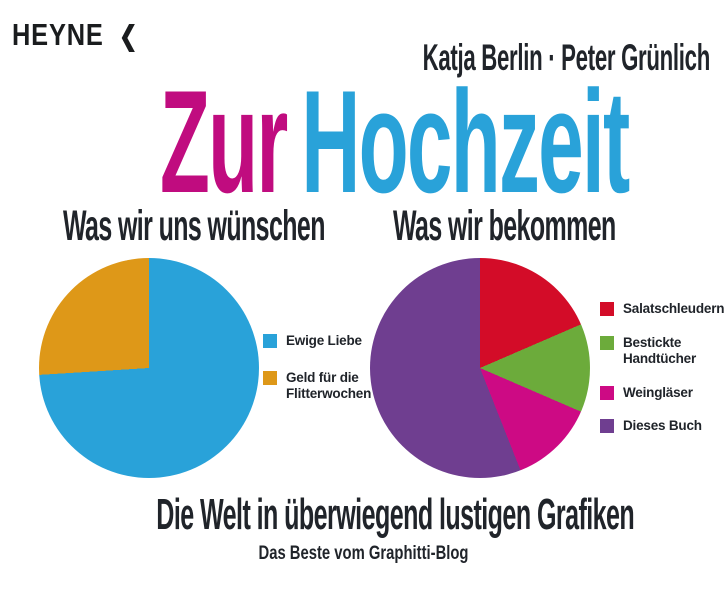 Image resolution: width=727 pixels, height=599 pixels. I want to click on pie-chart-received, so click(480, 368).